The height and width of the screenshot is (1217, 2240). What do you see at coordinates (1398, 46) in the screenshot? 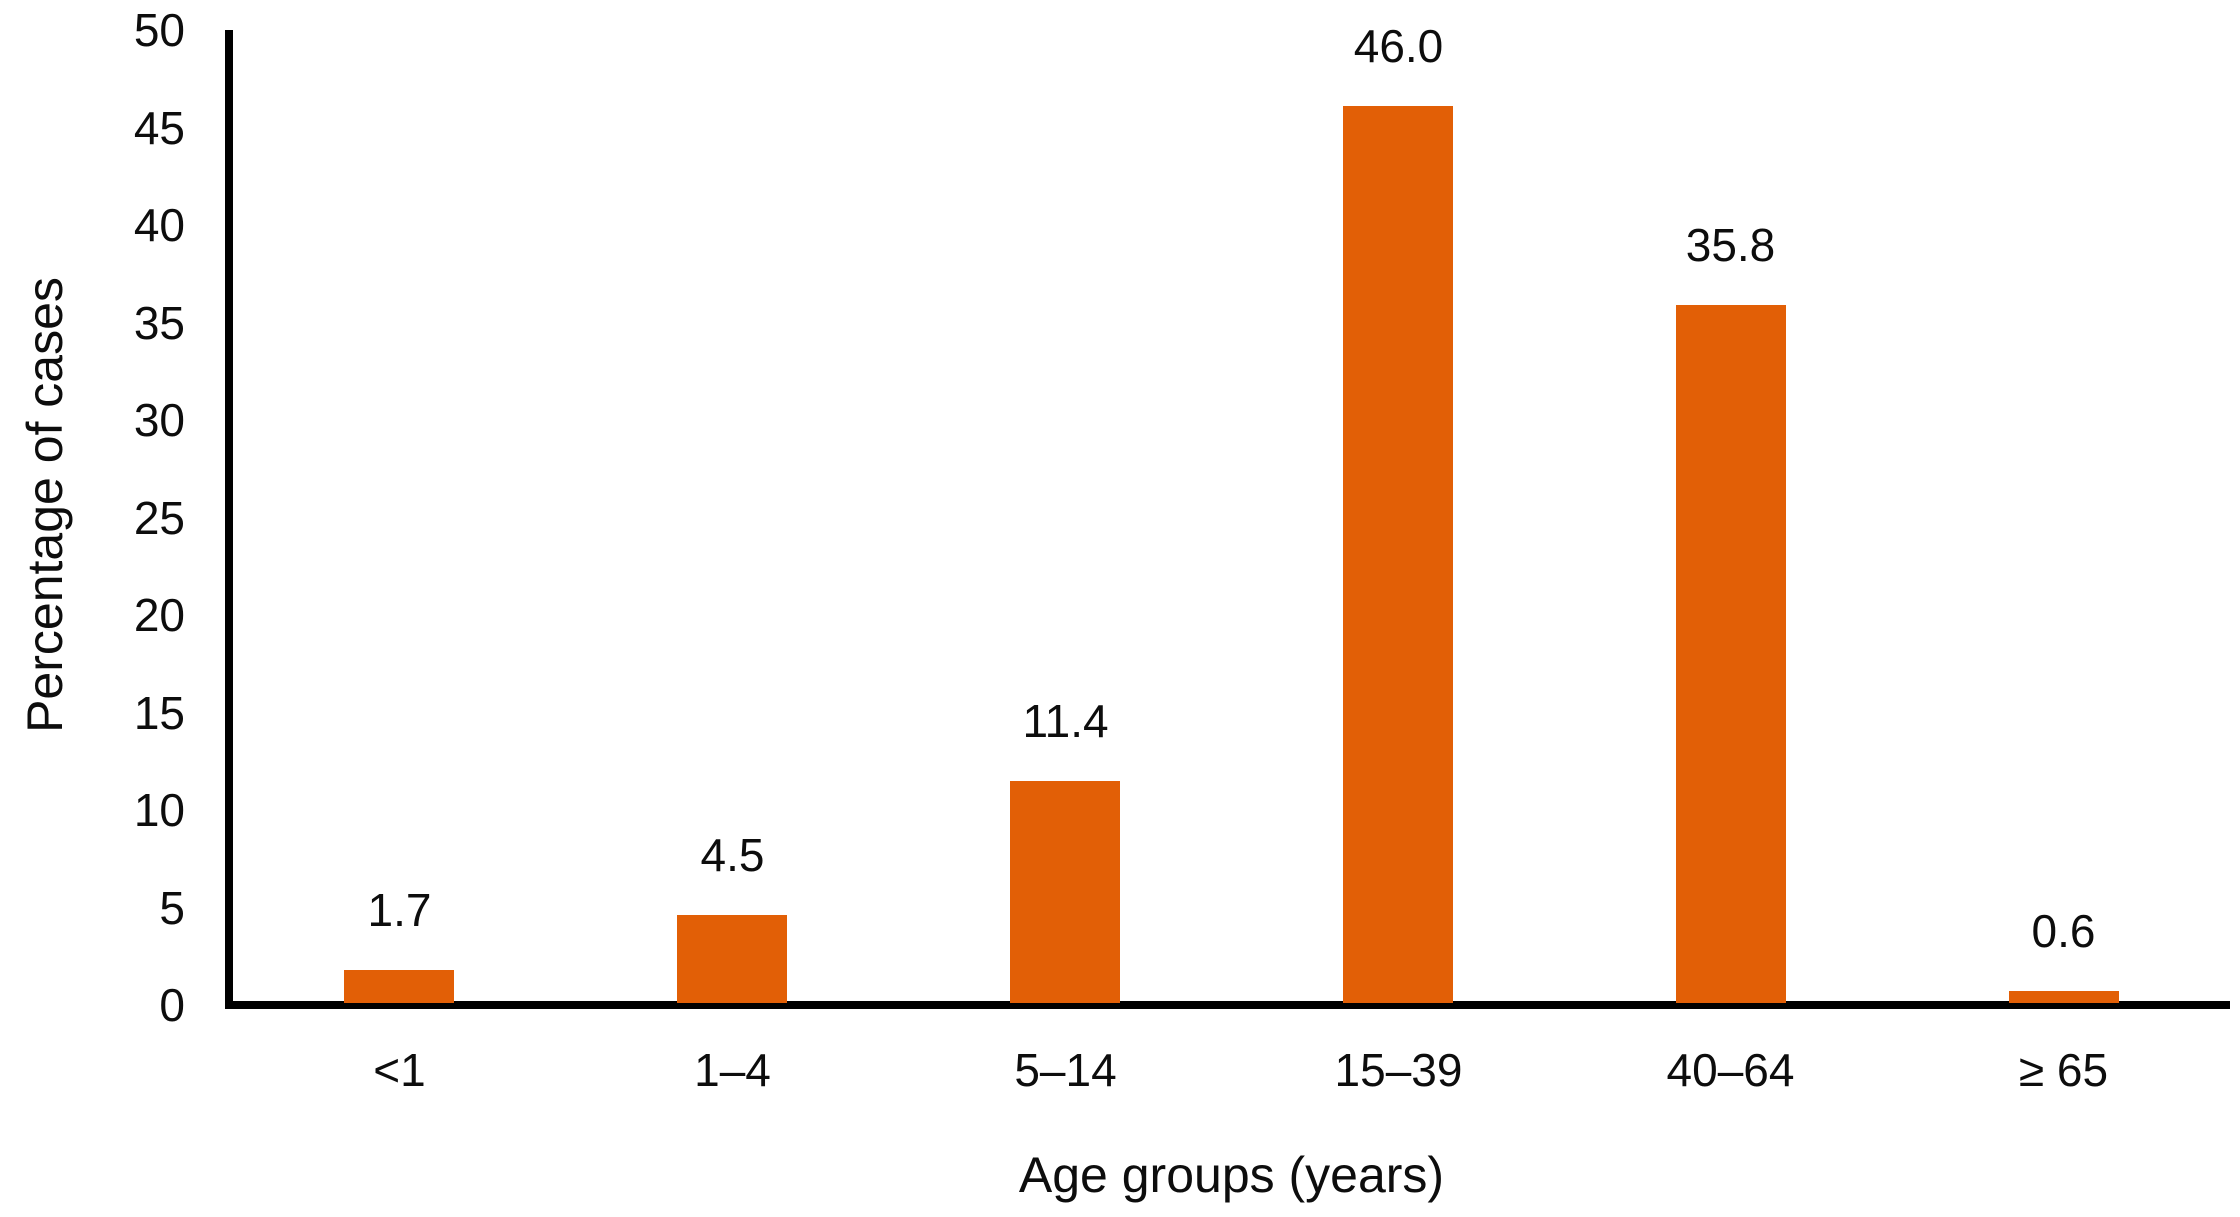
I see `bar-value-label: 46.0` at bounding box center [1398, 46].